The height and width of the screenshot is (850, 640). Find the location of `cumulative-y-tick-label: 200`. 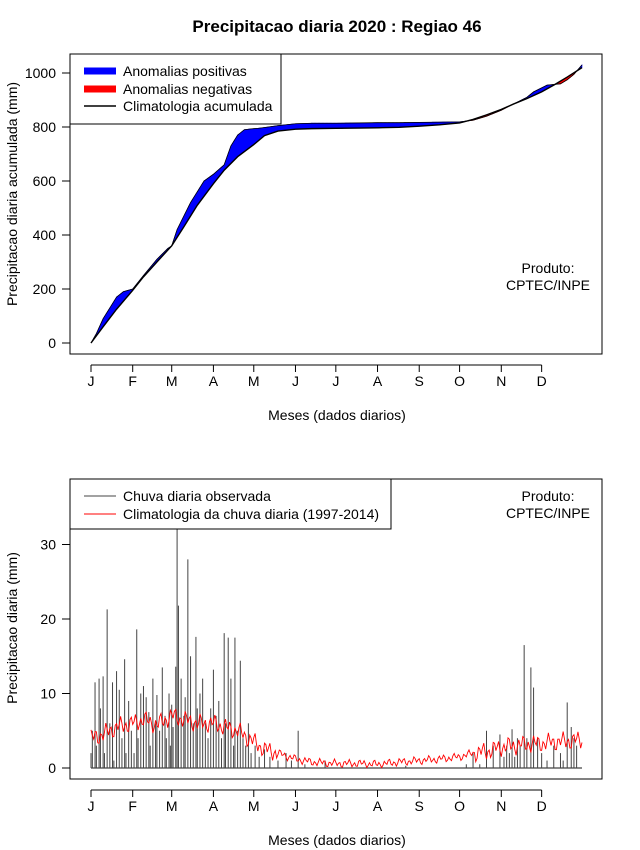

cumulative-y-tick-label: 200 is located at coordinates (45, 289).